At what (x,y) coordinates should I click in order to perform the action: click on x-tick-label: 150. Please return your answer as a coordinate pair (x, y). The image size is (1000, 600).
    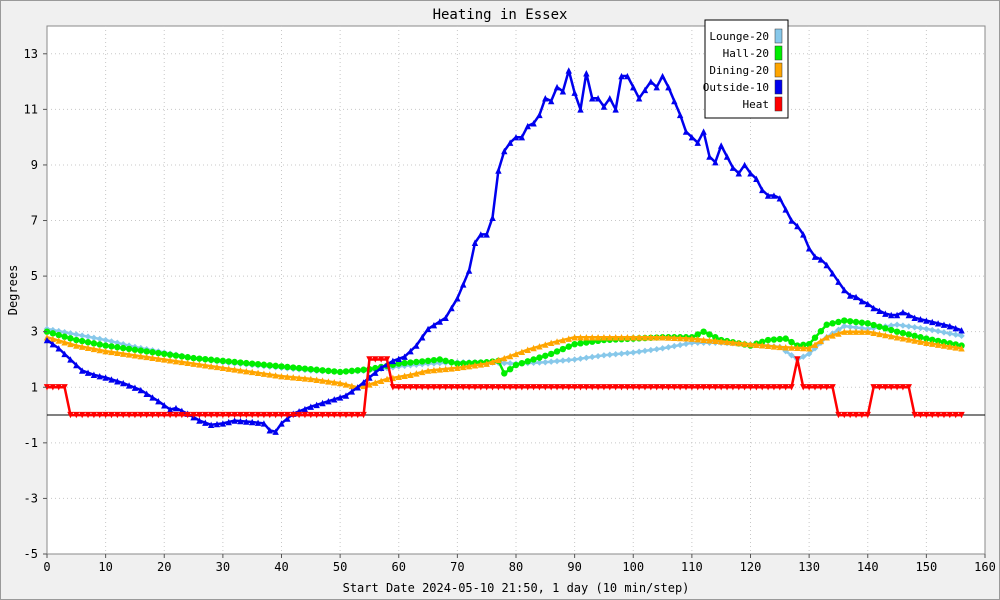
    Looking at the image, I should click on (927, 567).